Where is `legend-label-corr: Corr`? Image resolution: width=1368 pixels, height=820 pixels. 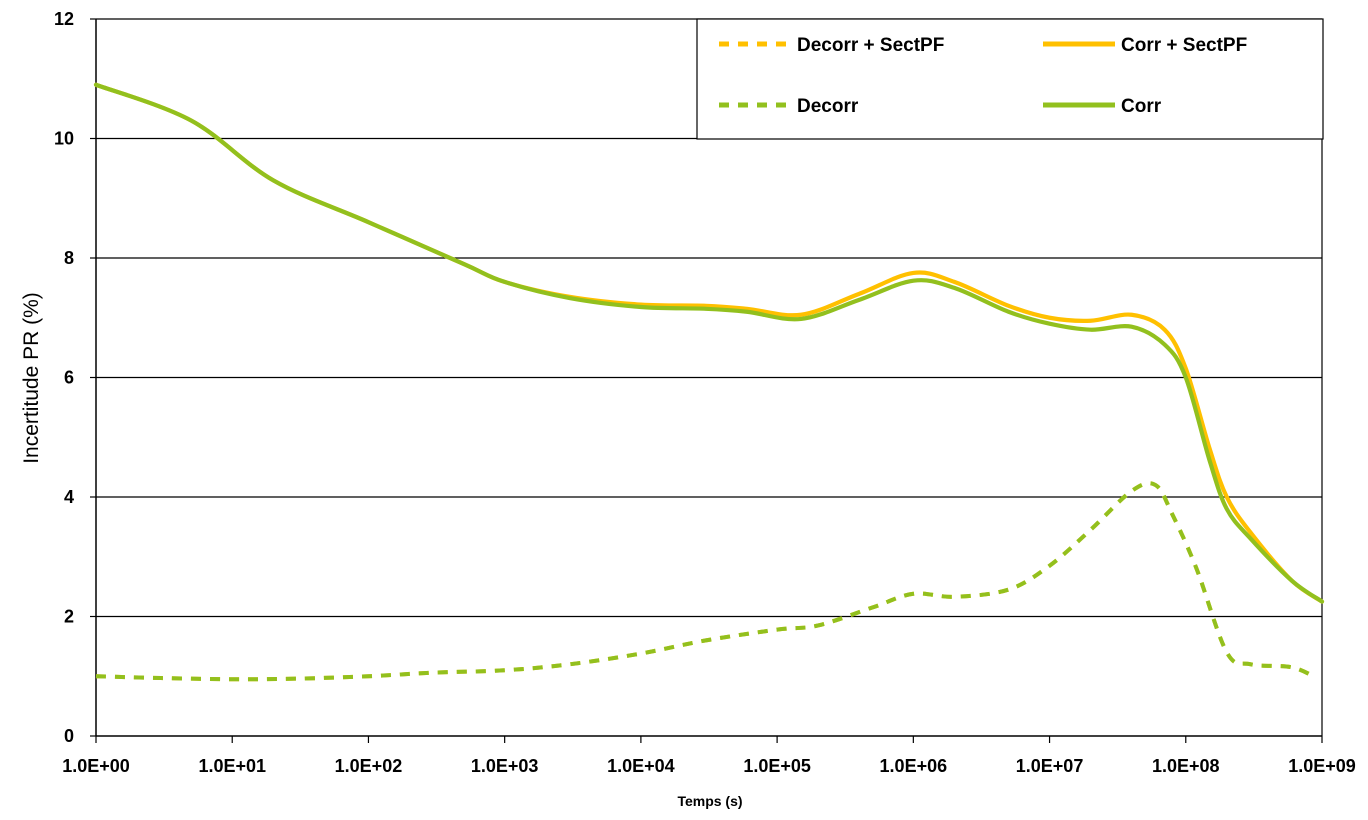
legend-label-corr: Corr is located at coordinates (1141, 106).